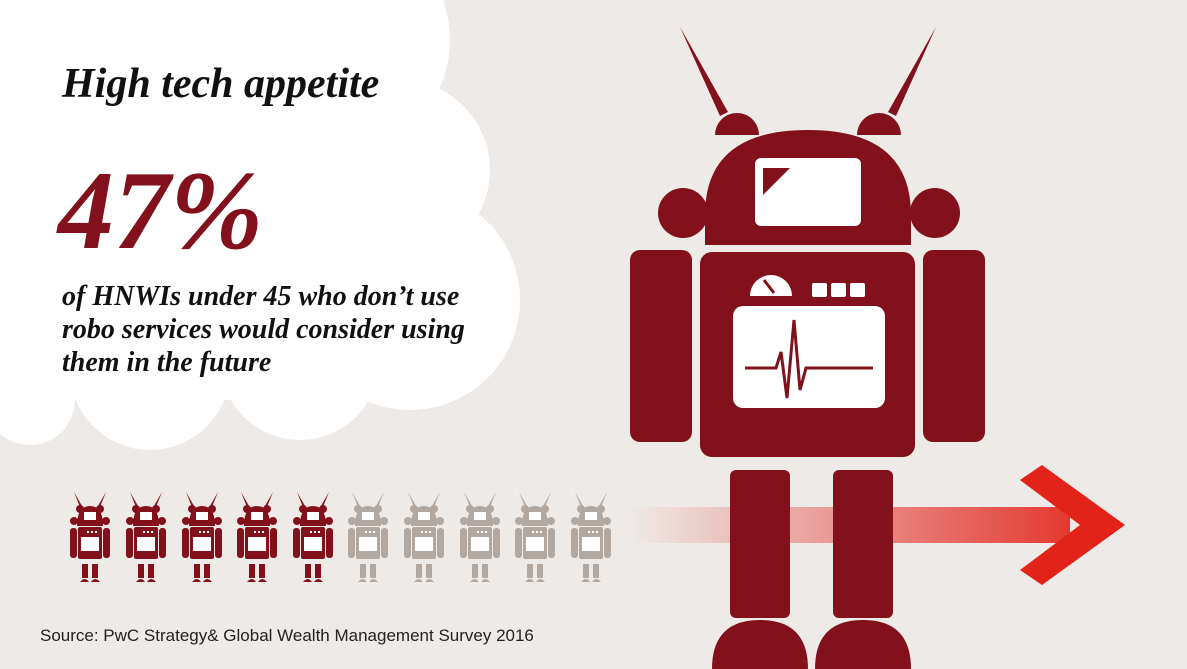 The width and height of the screenshot is (1187, 669). I want to click on stat-value: 47%, so click(159, 211).